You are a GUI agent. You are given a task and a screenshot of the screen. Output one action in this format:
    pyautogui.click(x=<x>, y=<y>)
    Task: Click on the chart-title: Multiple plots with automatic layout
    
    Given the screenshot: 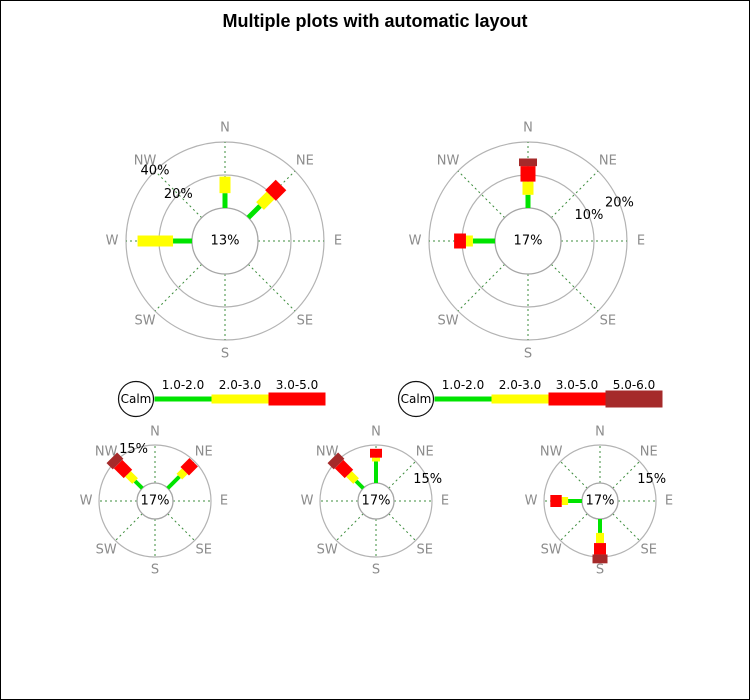 What is the action you would take?
    pyautogui.click(x=375, y=21)
    